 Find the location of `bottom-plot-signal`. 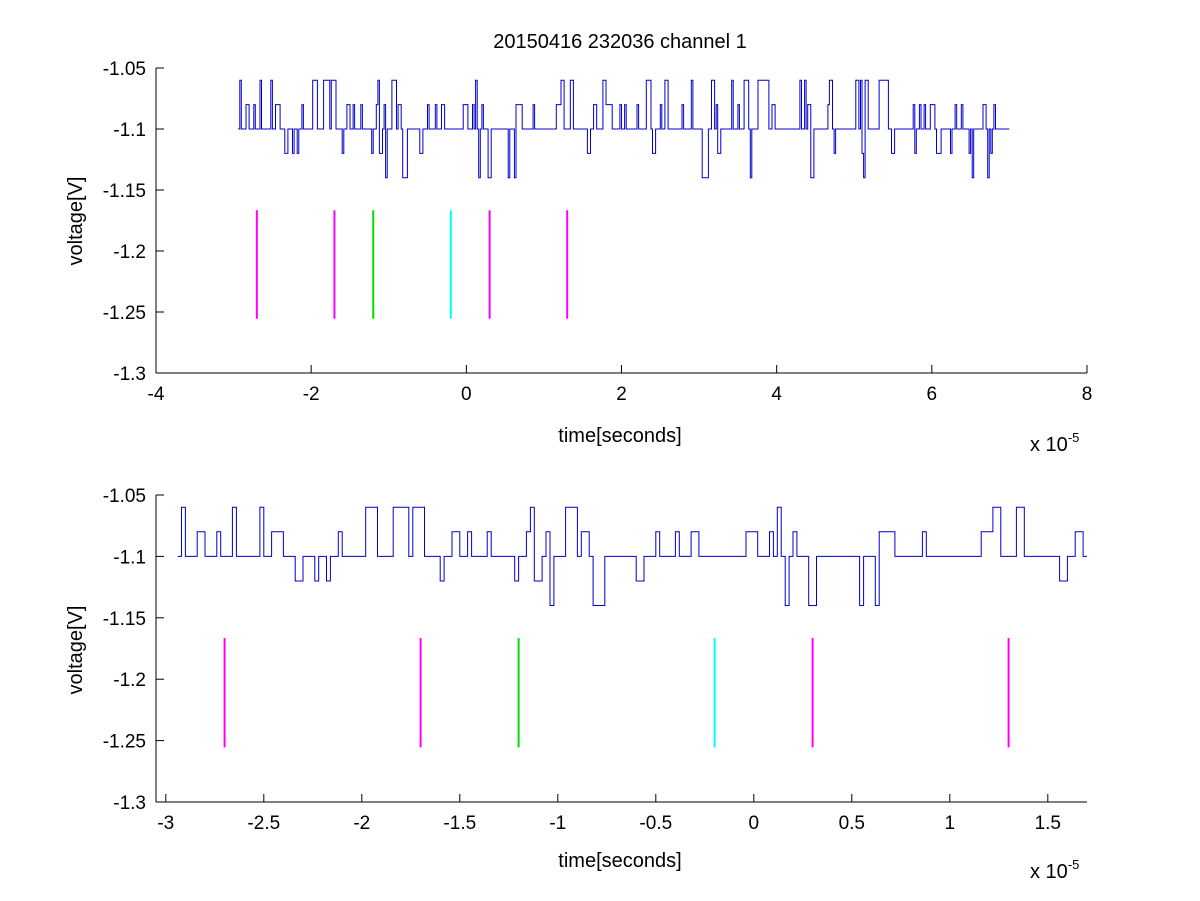

bottom-plot-signal is located at coordinates (632, 556).